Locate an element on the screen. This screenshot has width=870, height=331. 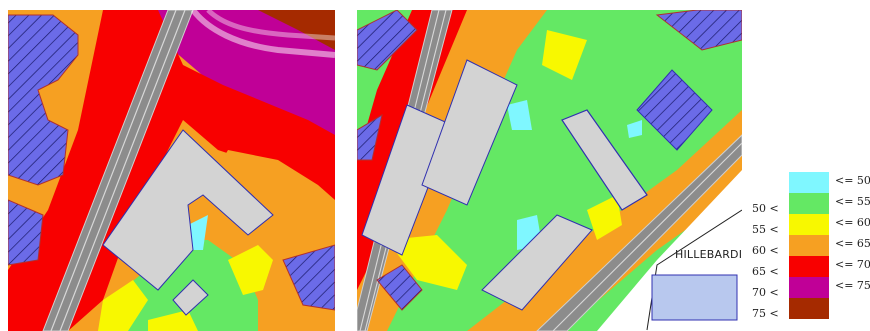
zone-75-plus is located at coordinates (296, 30).